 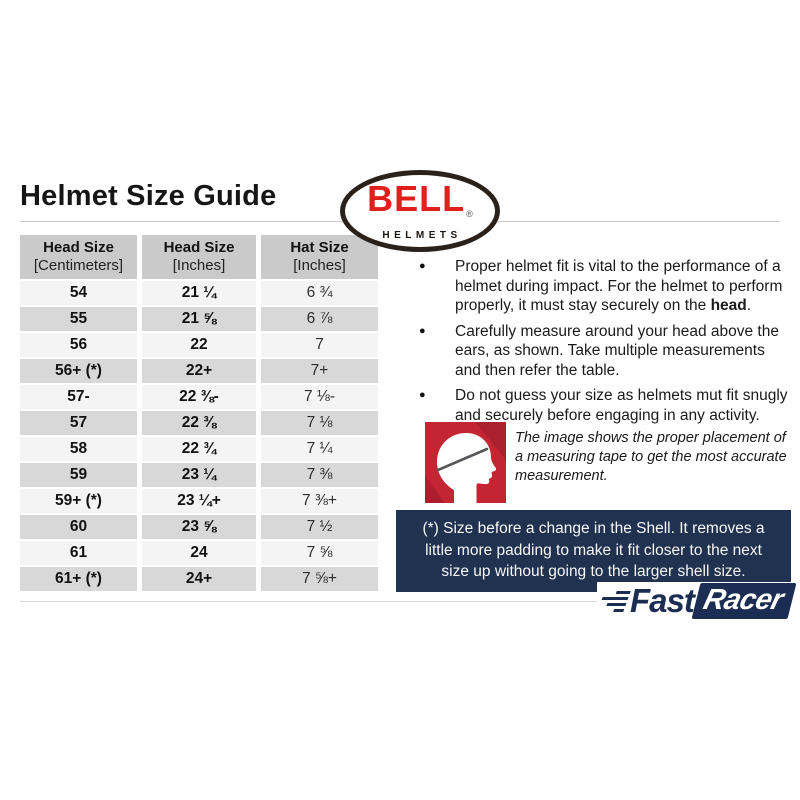 I want to click on cell-head-in: 23 ¼+, so click(x=199, y=501).